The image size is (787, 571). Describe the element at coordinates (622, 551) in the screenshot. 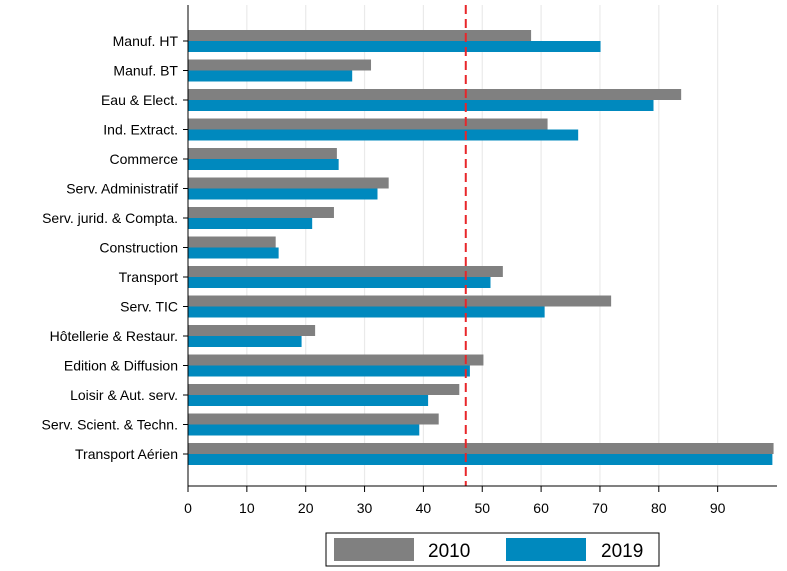

I see `legend-label: 2019` at that location.